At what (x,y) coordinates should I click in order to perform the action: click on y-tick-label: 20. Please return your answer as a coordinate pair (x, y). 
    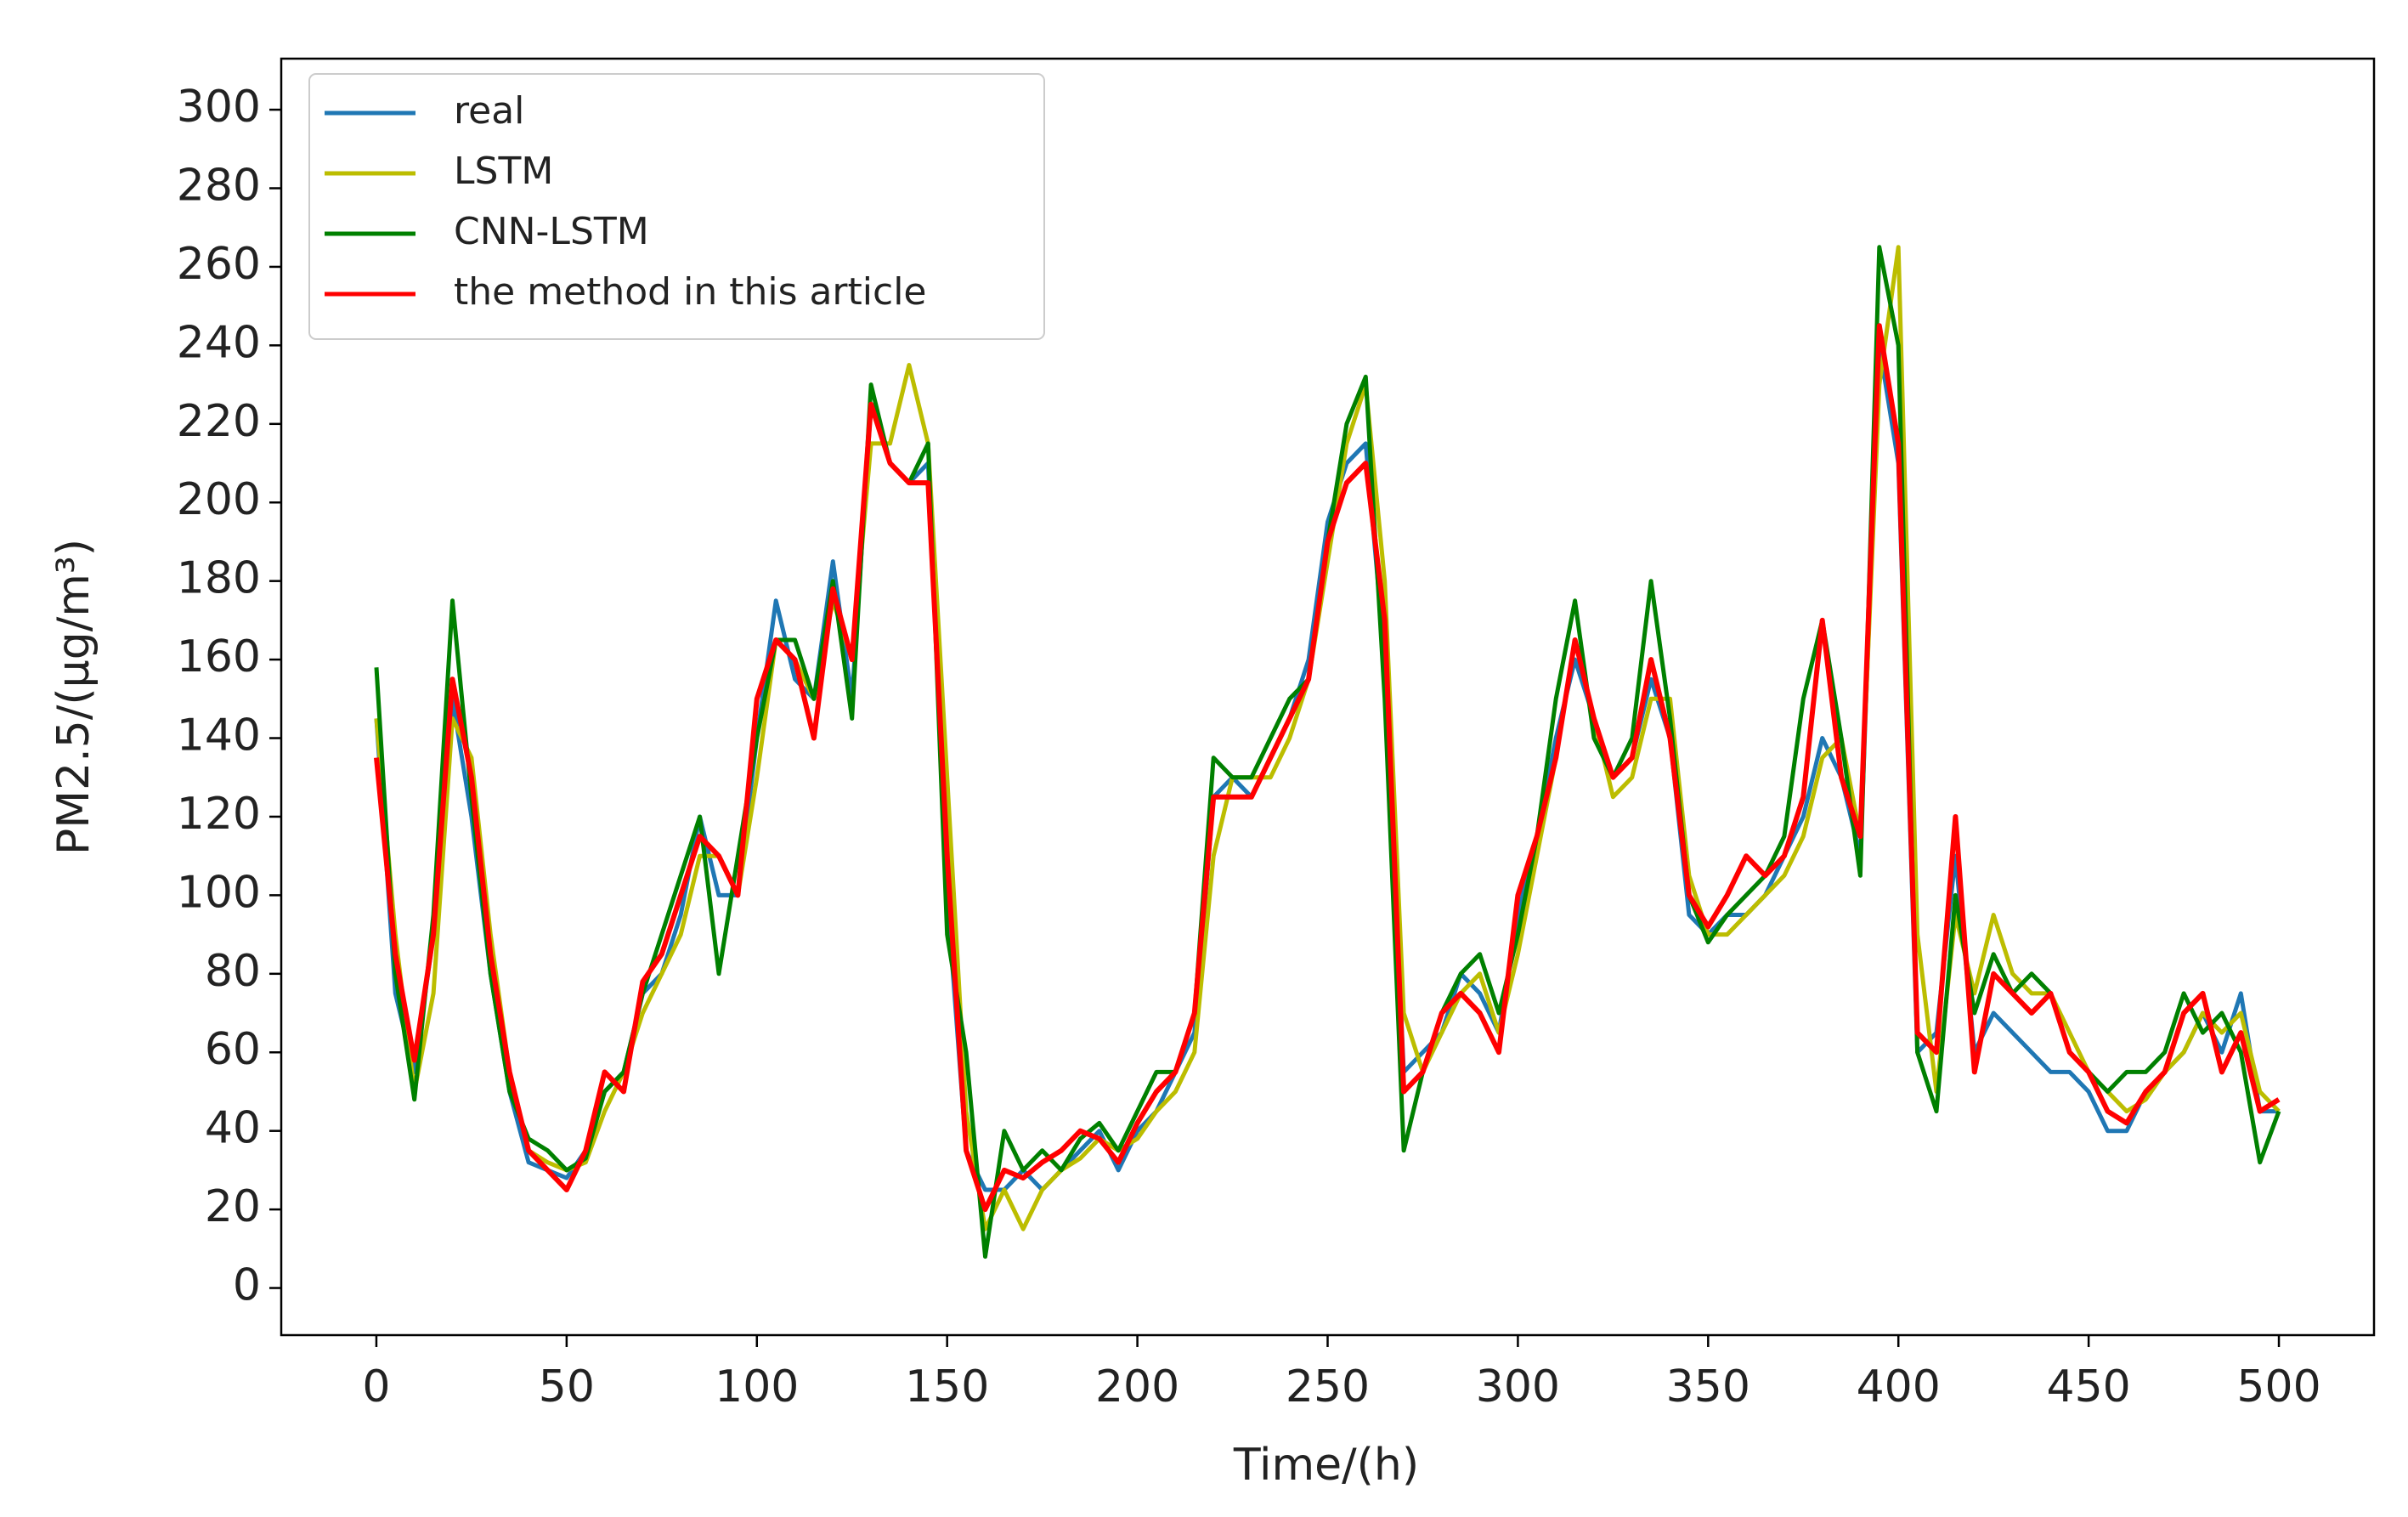
    Looking at the image, I should click on (233, 1206).